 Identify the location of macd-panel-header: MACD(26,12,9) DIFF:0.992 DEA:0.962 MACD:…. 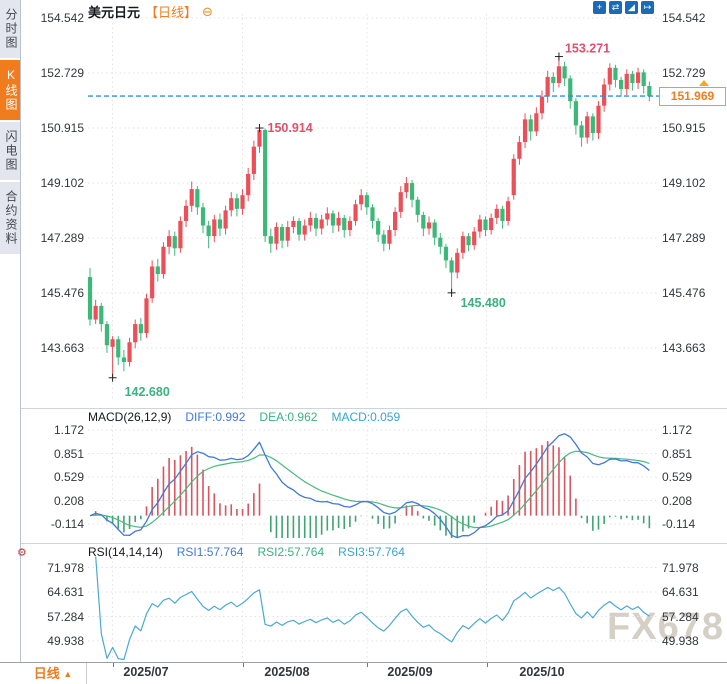
(244, 417).